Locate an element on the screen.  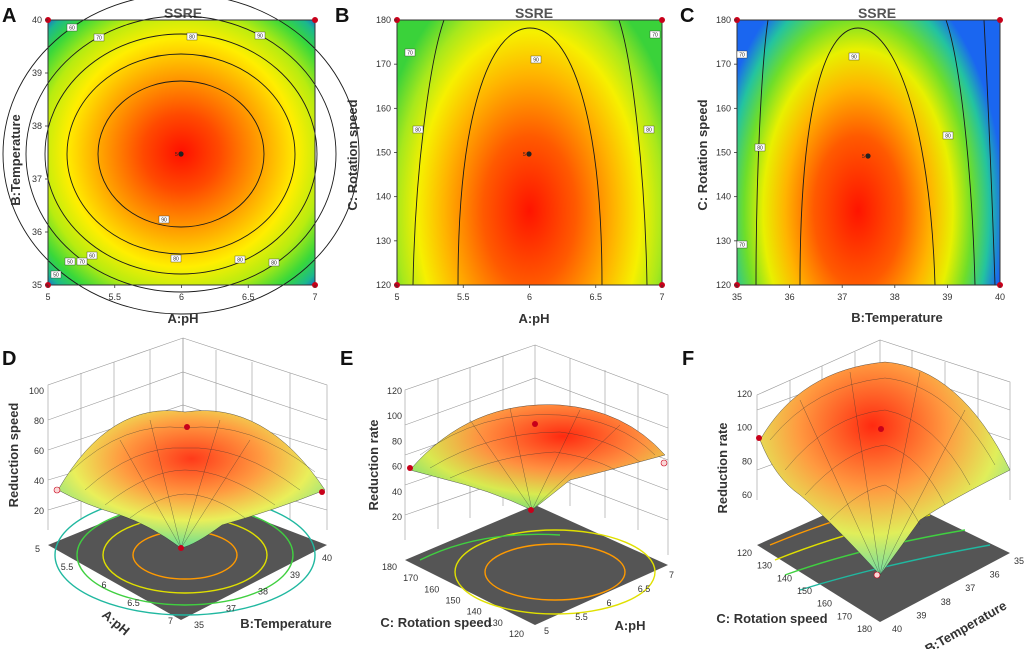
x-tick-label: 170 is located at coordinates (410, 578).